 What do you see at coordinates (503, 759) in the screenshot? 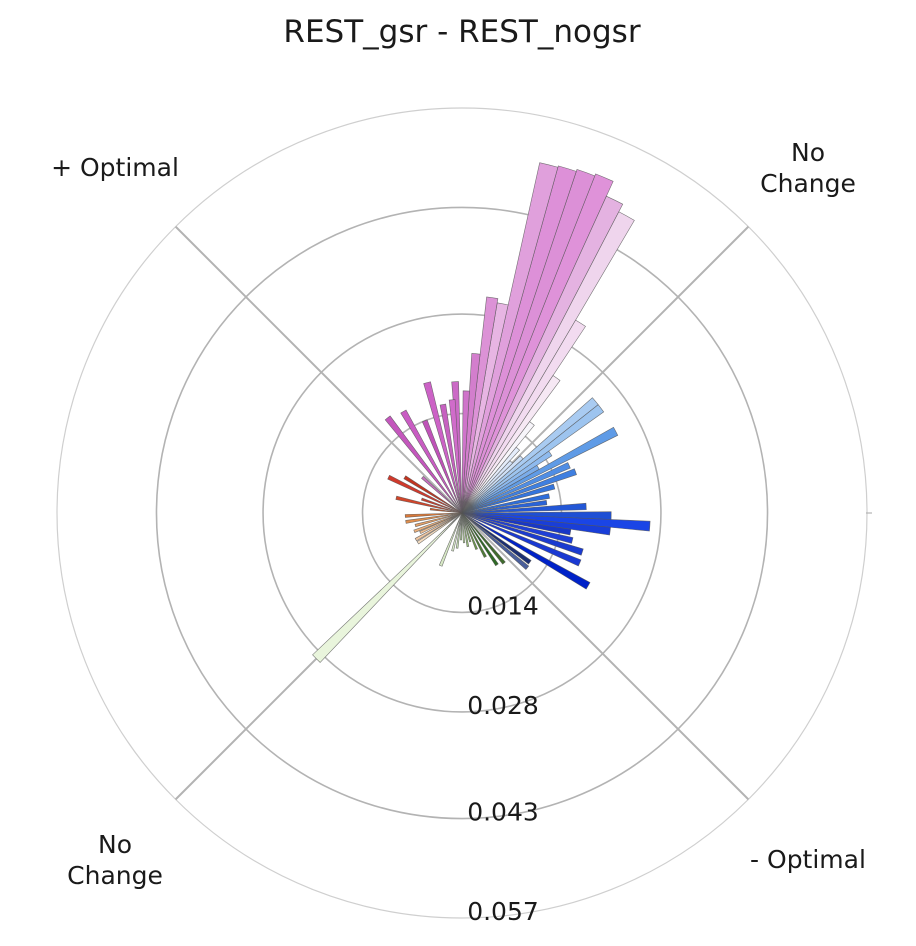
I see `radial-tick-labels: 0.014 0.028 0.043 0.057` at bounding box center [503, 759].